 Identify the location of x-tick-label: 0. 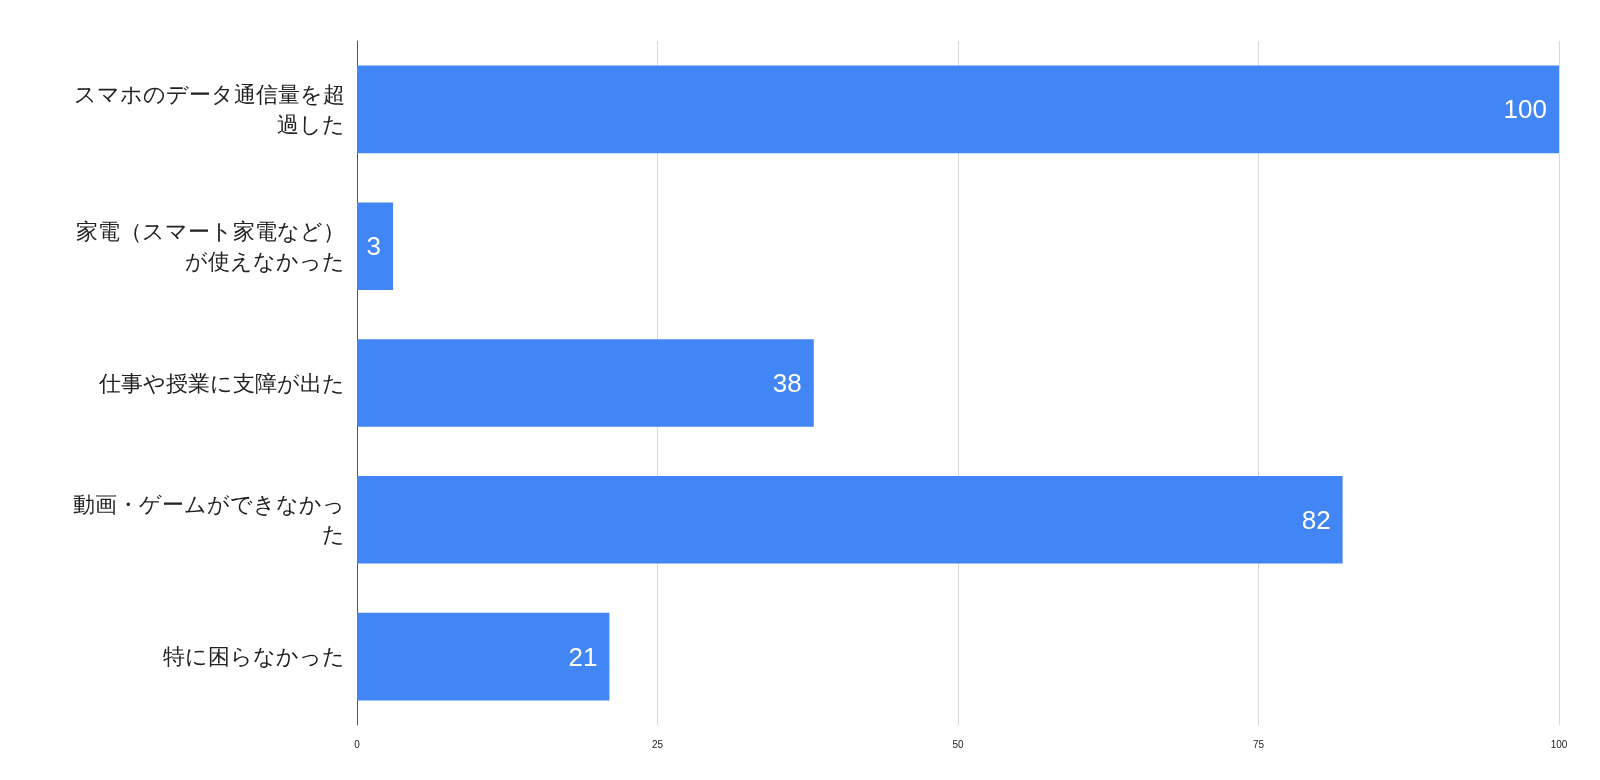
(357, 744).